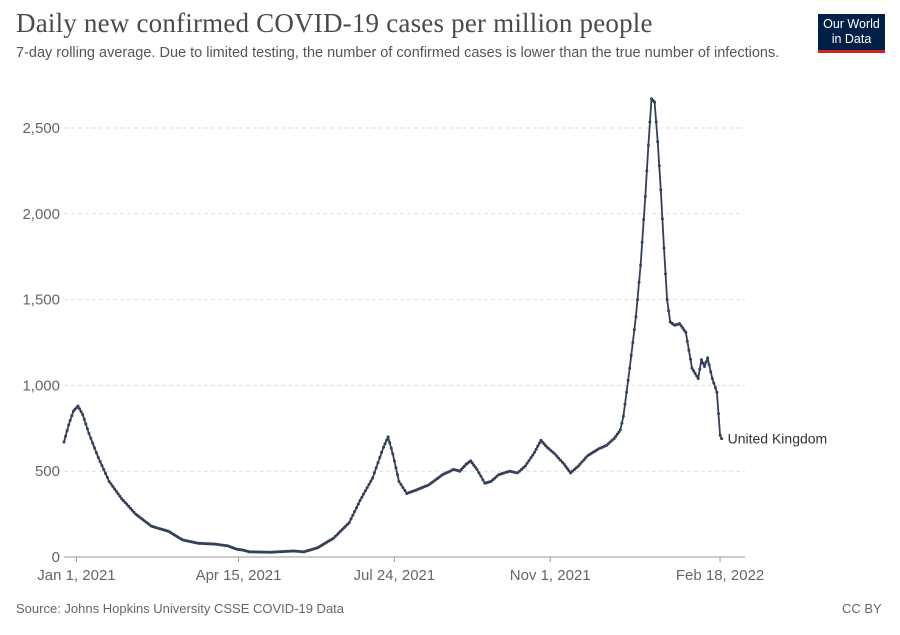 The image size is (900, 635). I want to click on x-tick-label: Feb 18, 2022, so click(720, 575).